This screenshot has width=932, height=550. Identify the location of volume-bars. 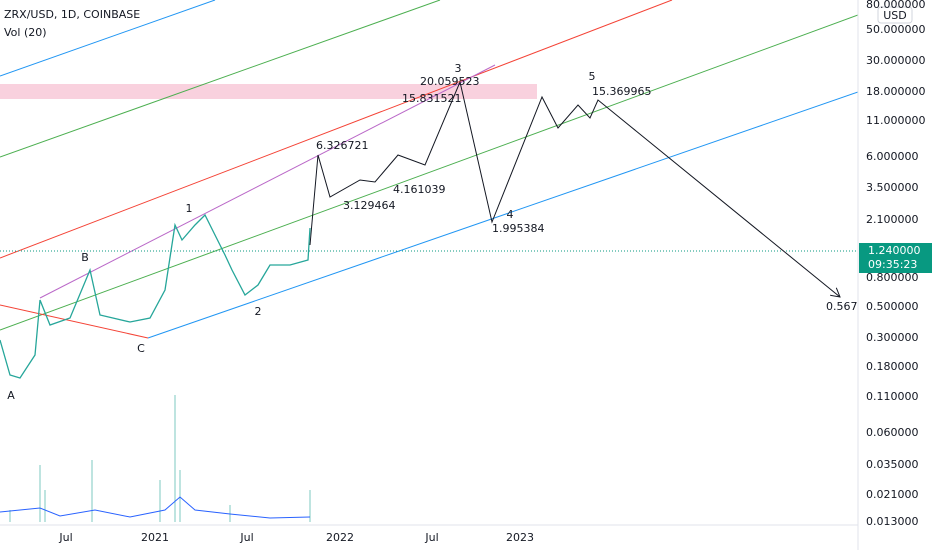
(160, 458).